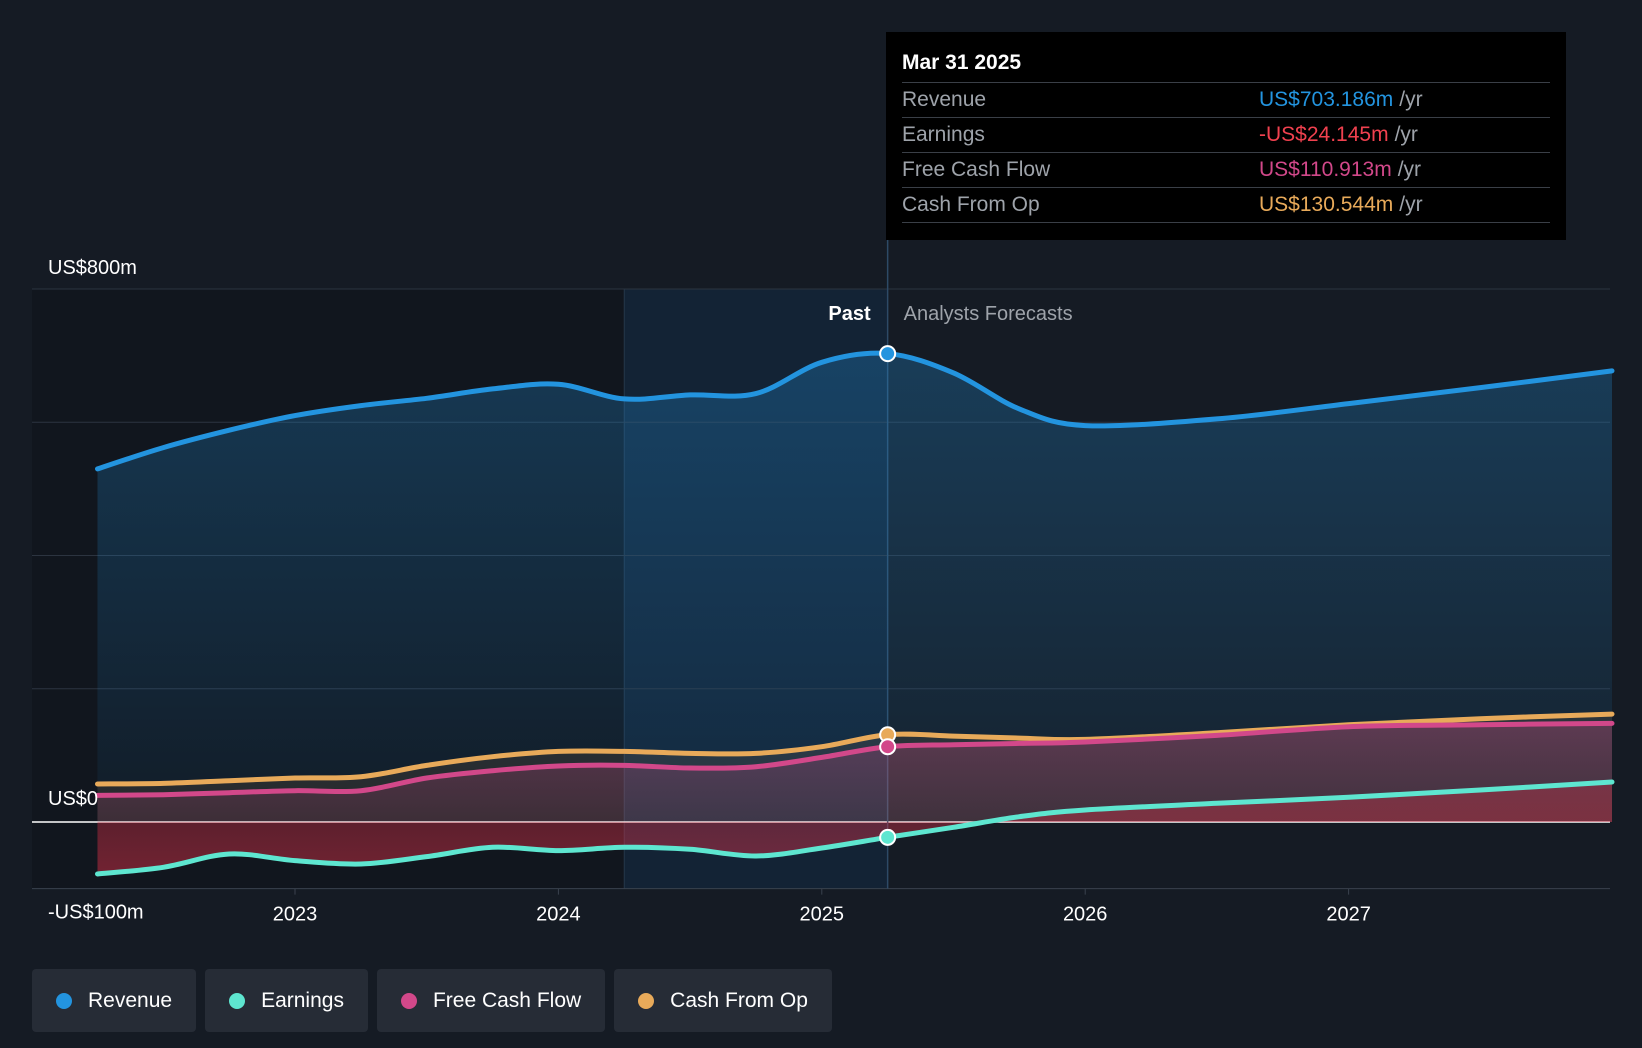  I want to click on x-tick-label: 2027, so click(1348, 915).